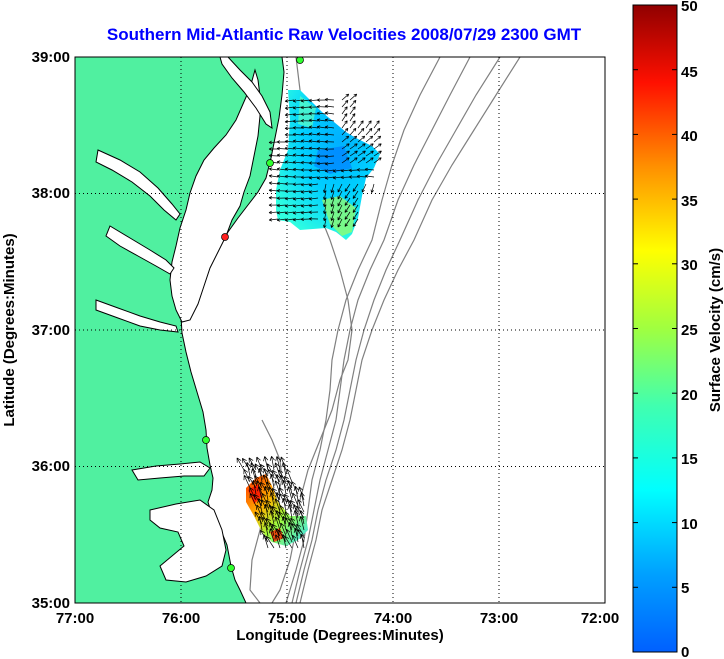  I want to click on colorbar-tick-label: 5, so click(685, 588).